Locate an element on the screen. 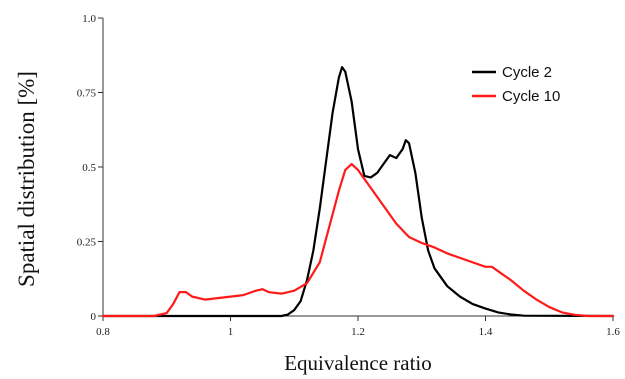 The width and height of the screenshot is (625, 379). x-tick-label: 1 is located at coordinates (231, 332).